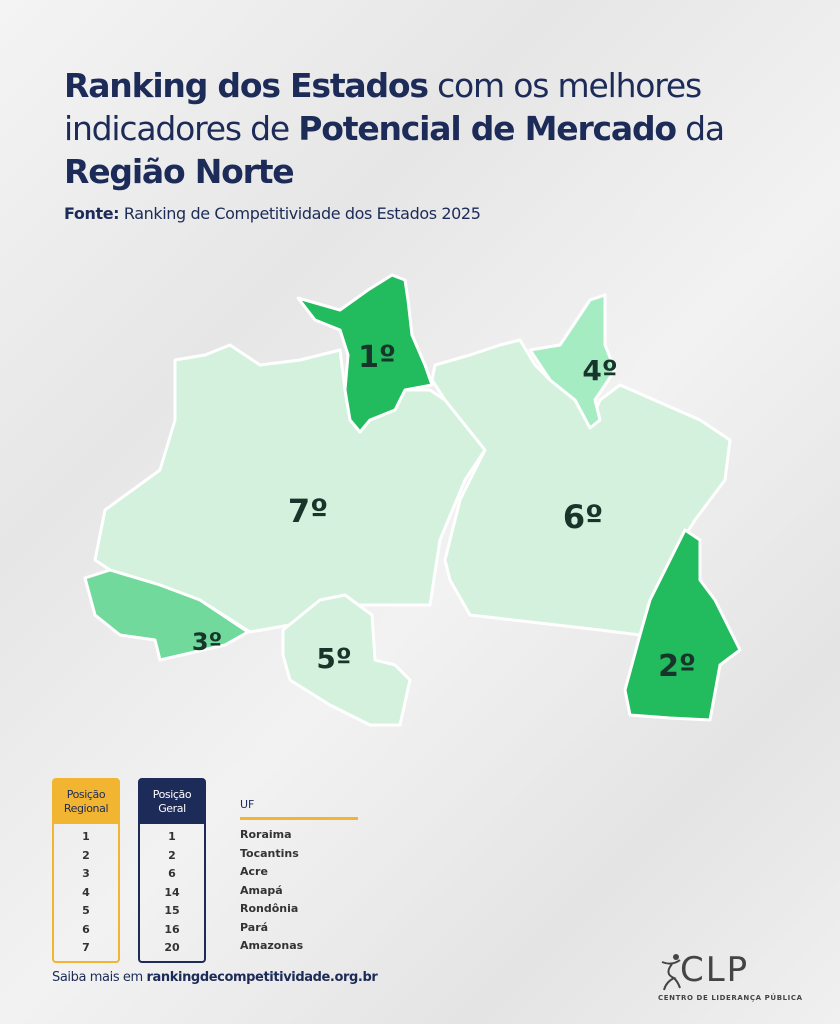 The height and width of the screenshot is (1024, 840). I want to click on footer-prefix: Saiba mais em, so click(99, 977).